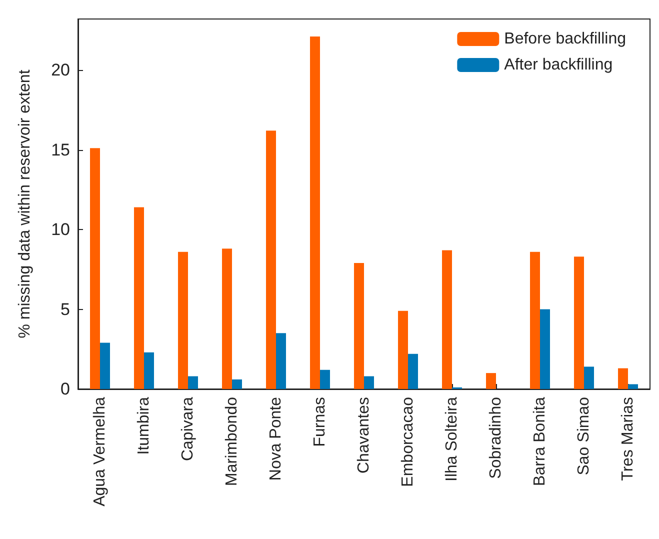 This screenshot has width=659, height=539. What do you see at coordinates (25, 203) in the screenshot?
I see `y-axis-title: % missing data within reservoir extent` at bounding box center [25, 203].